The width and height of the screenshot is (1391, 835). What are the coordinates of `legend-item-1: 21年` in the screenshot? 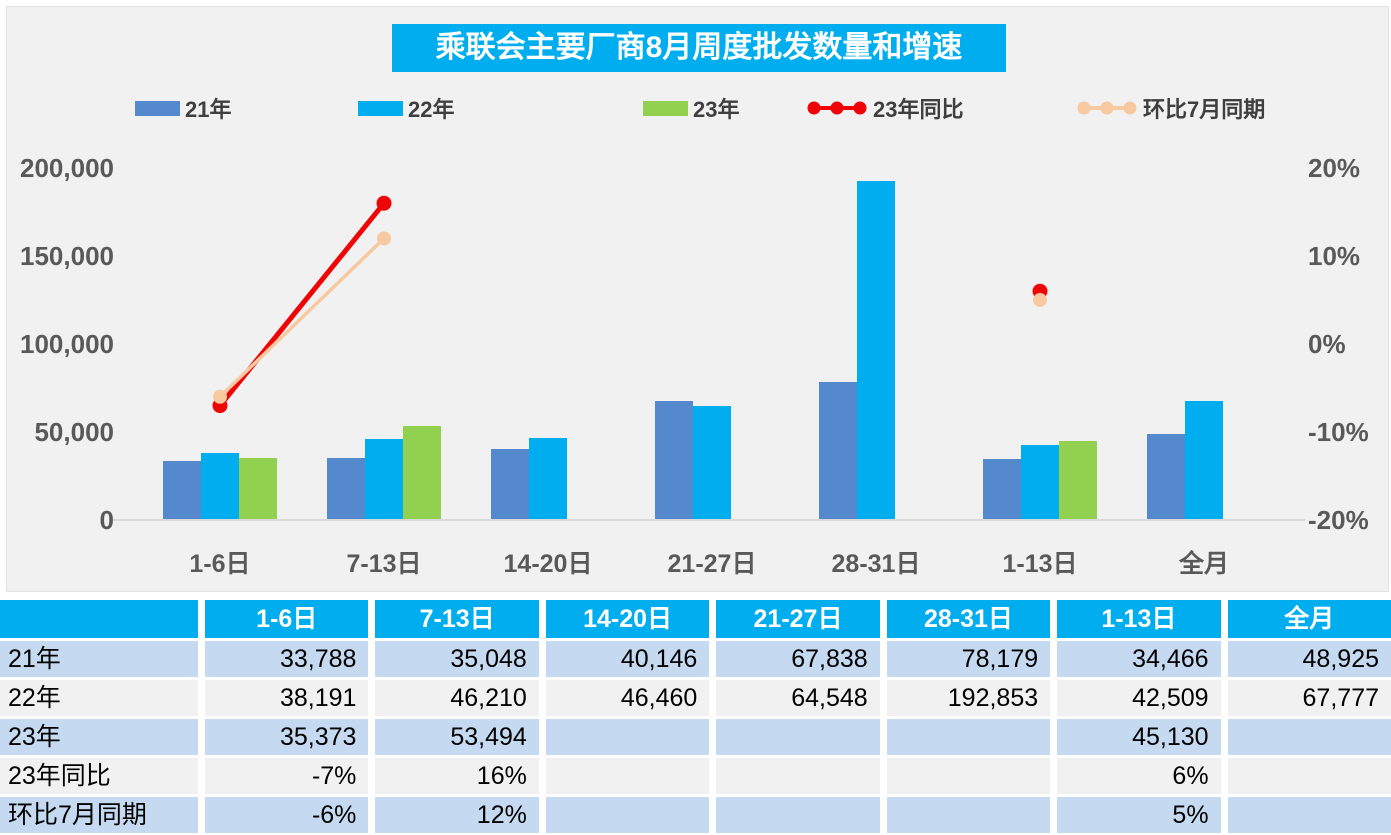 It's located at (183, 109).